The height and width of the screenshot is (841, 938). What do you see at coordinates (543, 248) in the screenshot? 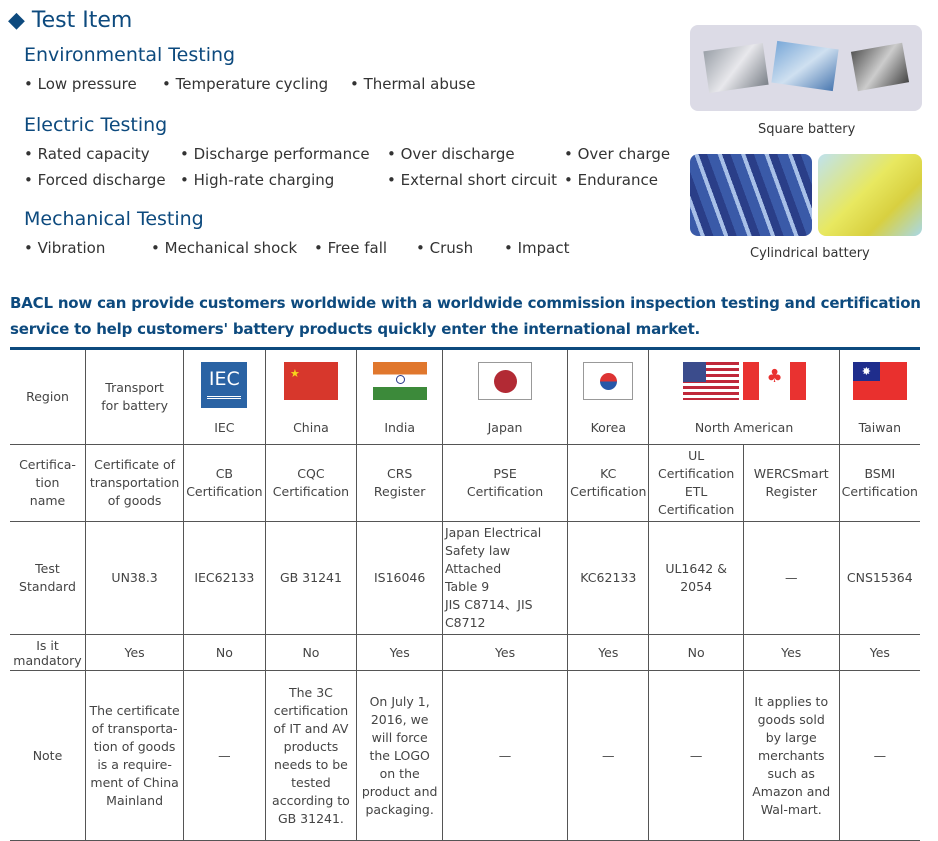
I see `list-item: Impact` at bounding box center [543, 248].